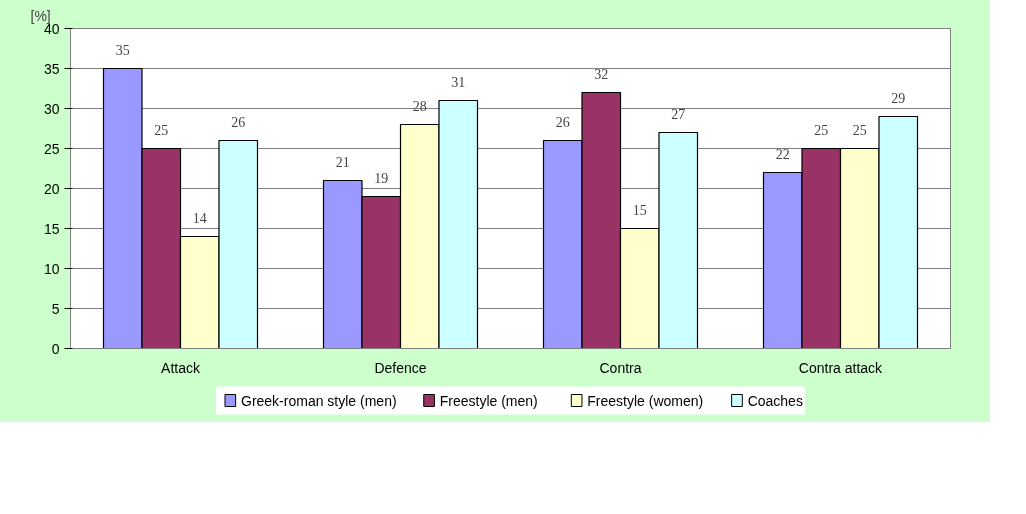  Describe the element at coordinates (639, 210) in the screenshot. I see `data-label: 15` at that location.